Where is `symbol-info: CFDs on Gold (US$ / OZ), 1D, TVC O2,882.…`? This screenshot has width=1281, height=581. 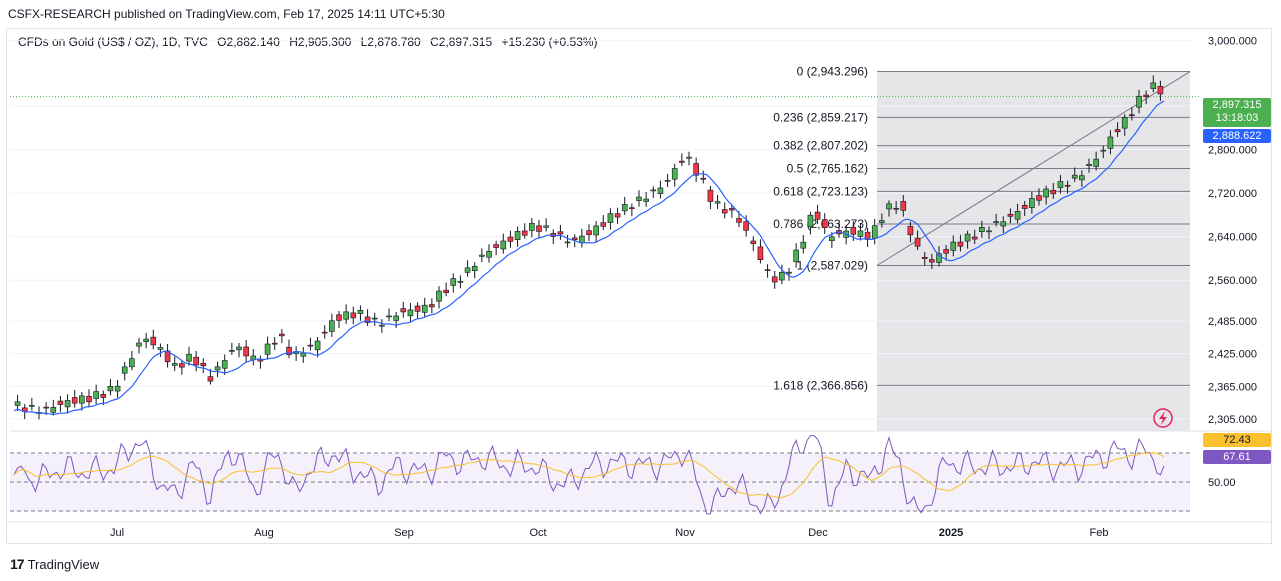
symbol-info: CFDs on Gold (US$ / OZ), 1D, TVC O2,882.… is located at coordinates (311, 42).